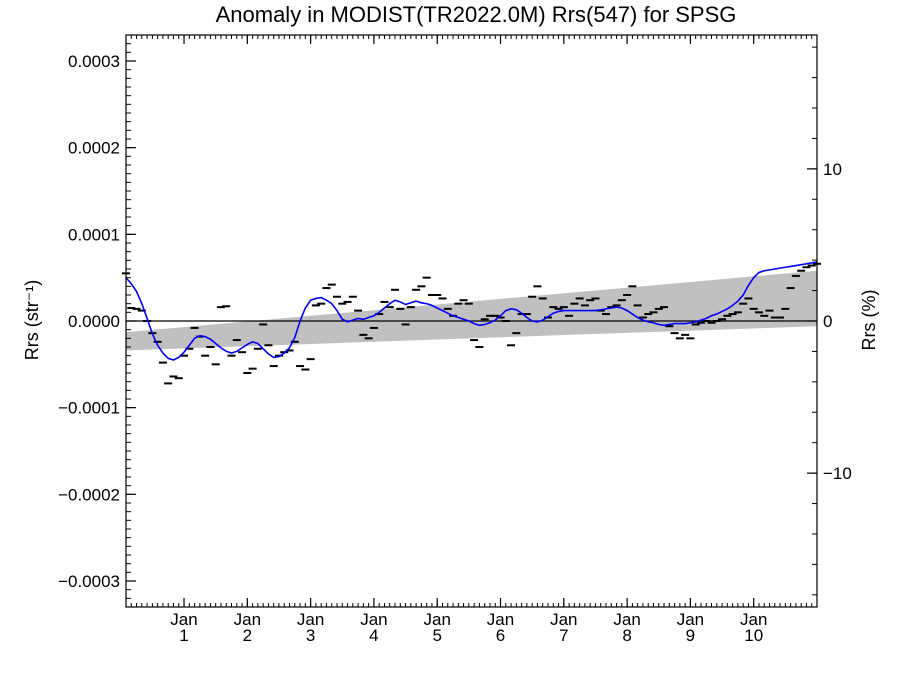 The height and width of the screenshot is (675, 900). Describe the element at coordinates (310, 635) in the screenshot. I see `x-tick-label-year: 3` at that location.